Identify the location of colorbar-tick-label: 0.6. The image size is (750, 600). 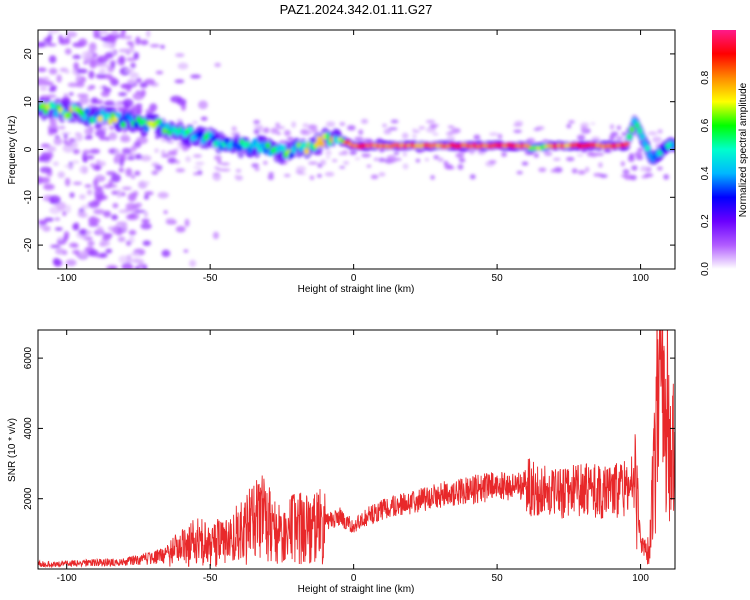
(705, 125).